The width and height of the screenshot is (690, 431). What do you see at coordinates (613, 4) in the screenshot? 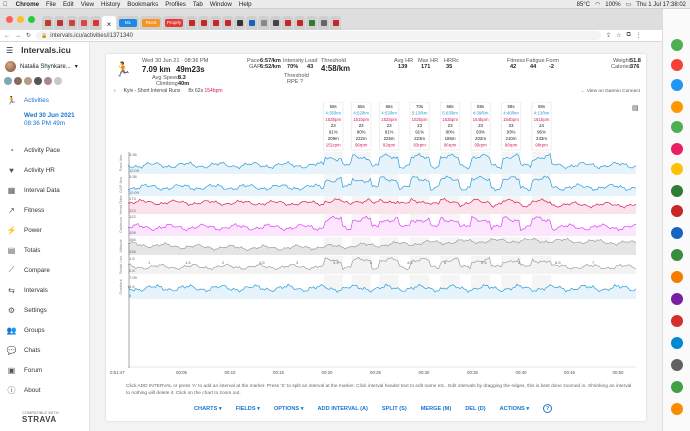
I see `battery-readout: 100%` at bounding box center [613, 4].